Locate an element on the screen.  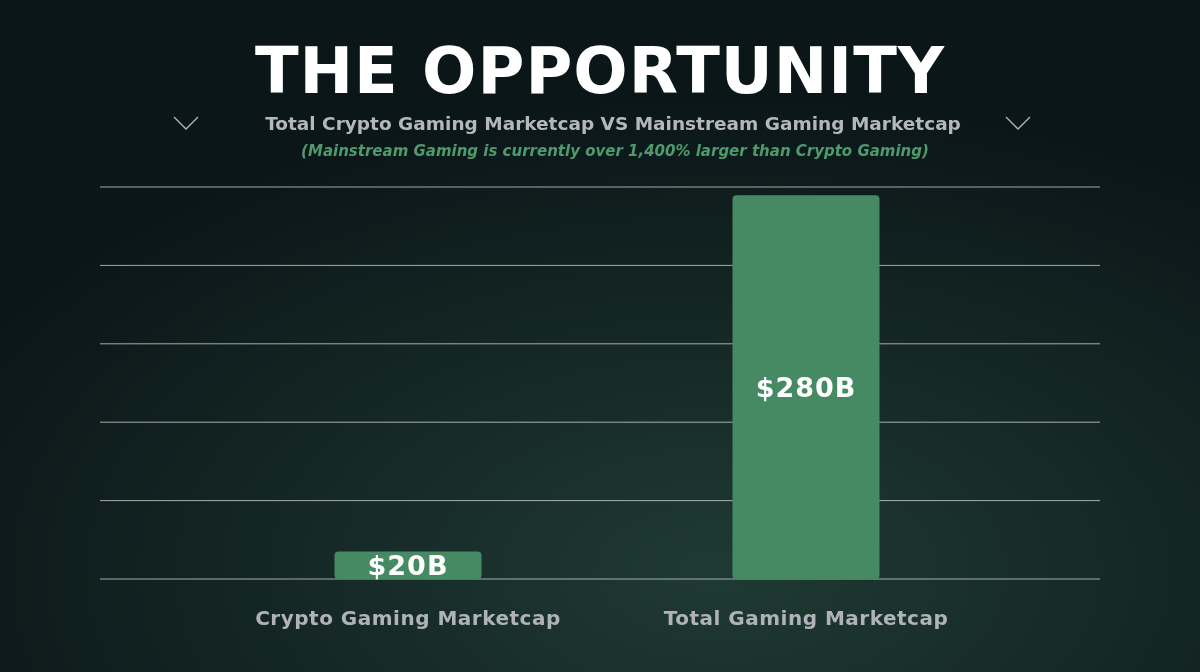
x-tick-label: Total Gaming Marketcap is located at coordinates (806, 618).